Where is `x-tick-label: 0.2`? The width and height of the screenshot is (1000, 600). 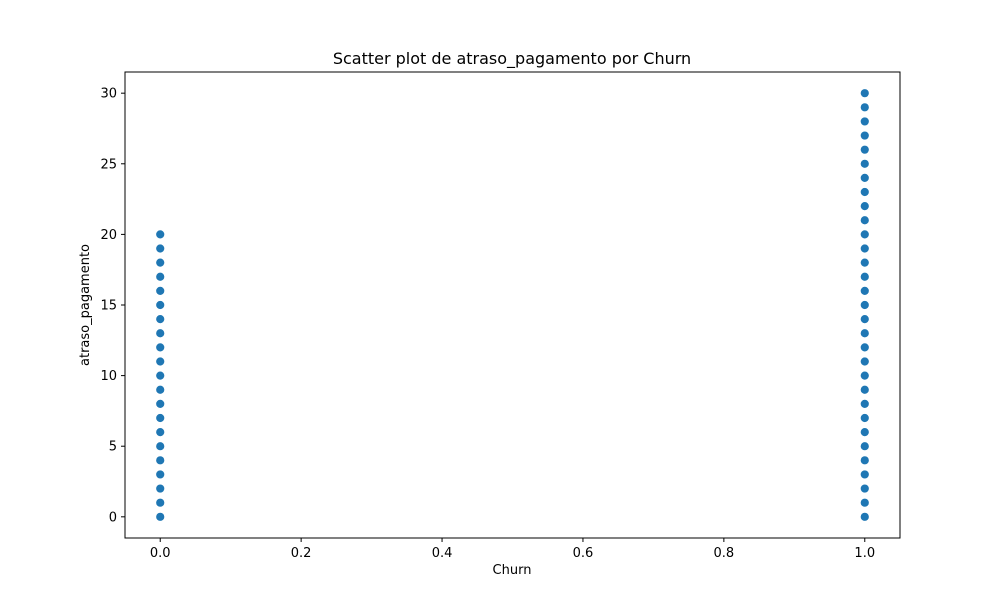
x-tick-label: 0.2 is located at coordinates (301, 553).